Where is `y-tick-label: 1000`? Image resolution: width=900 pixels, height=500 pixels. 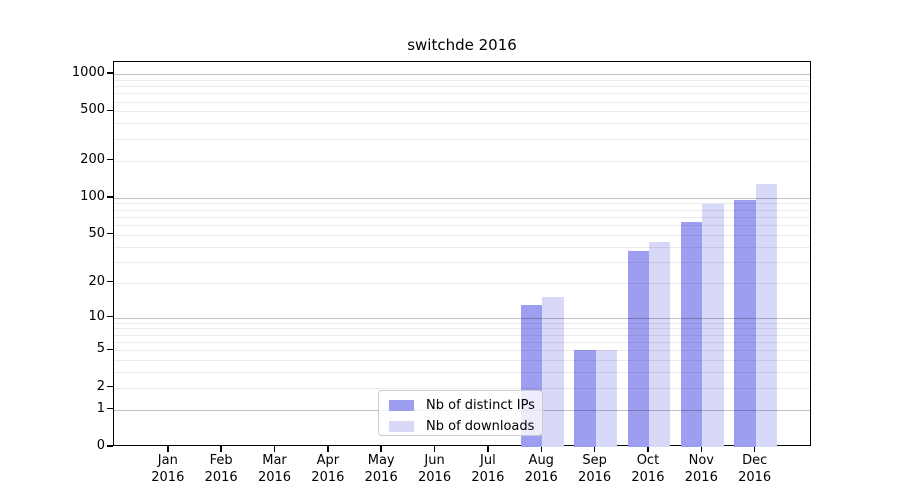
y-tick-label: 1000 is located at coordinates (88, 73).